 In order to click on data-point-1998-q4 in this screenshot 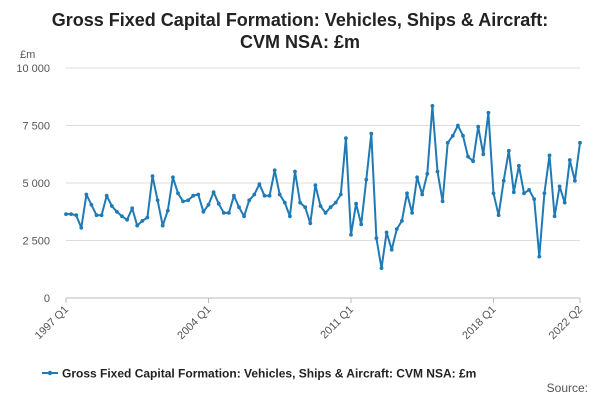, I will do `click(101, 215)`.